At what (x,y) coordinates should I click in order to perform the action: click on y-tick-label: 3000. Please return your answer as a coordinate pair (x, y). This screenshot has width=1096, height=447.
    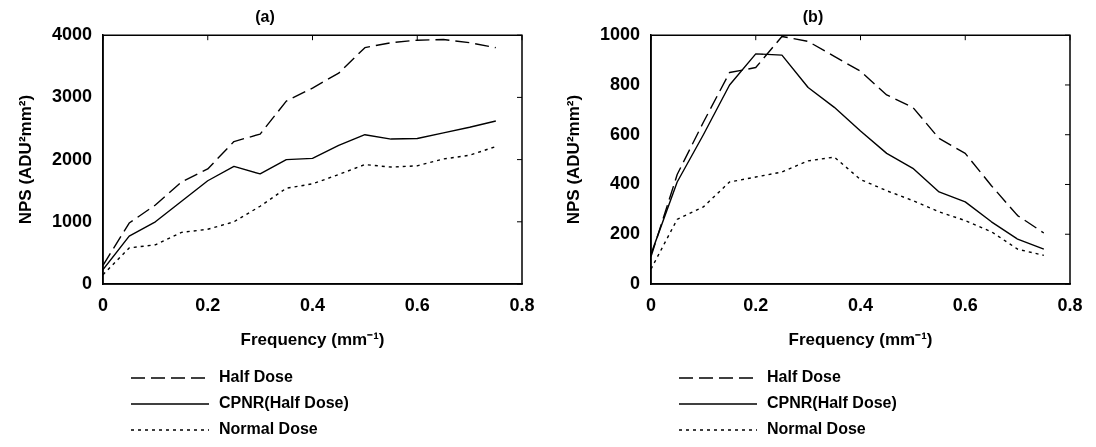
    Looking at the image, I should click on (71, 96).